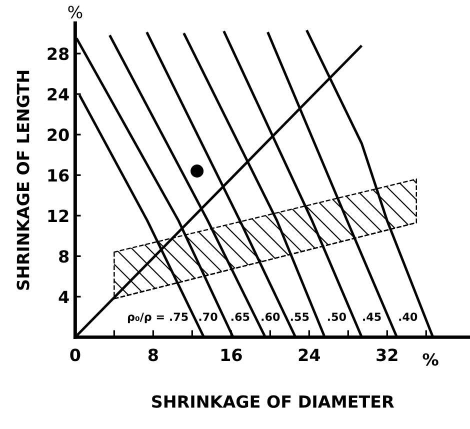 The height and width of the screenshot is (429, 470). What do you see at coordinates (372, 316) in the screenshot?
I see `annotation: .45` at bounding box center [372, 316].